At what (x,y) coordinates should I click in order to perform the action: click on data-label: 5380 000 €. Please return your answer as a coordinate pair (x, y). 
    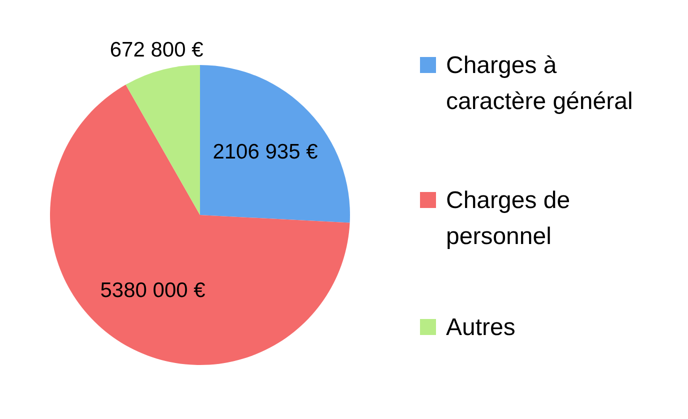
    Looking at the image, I should click on (153, 290).